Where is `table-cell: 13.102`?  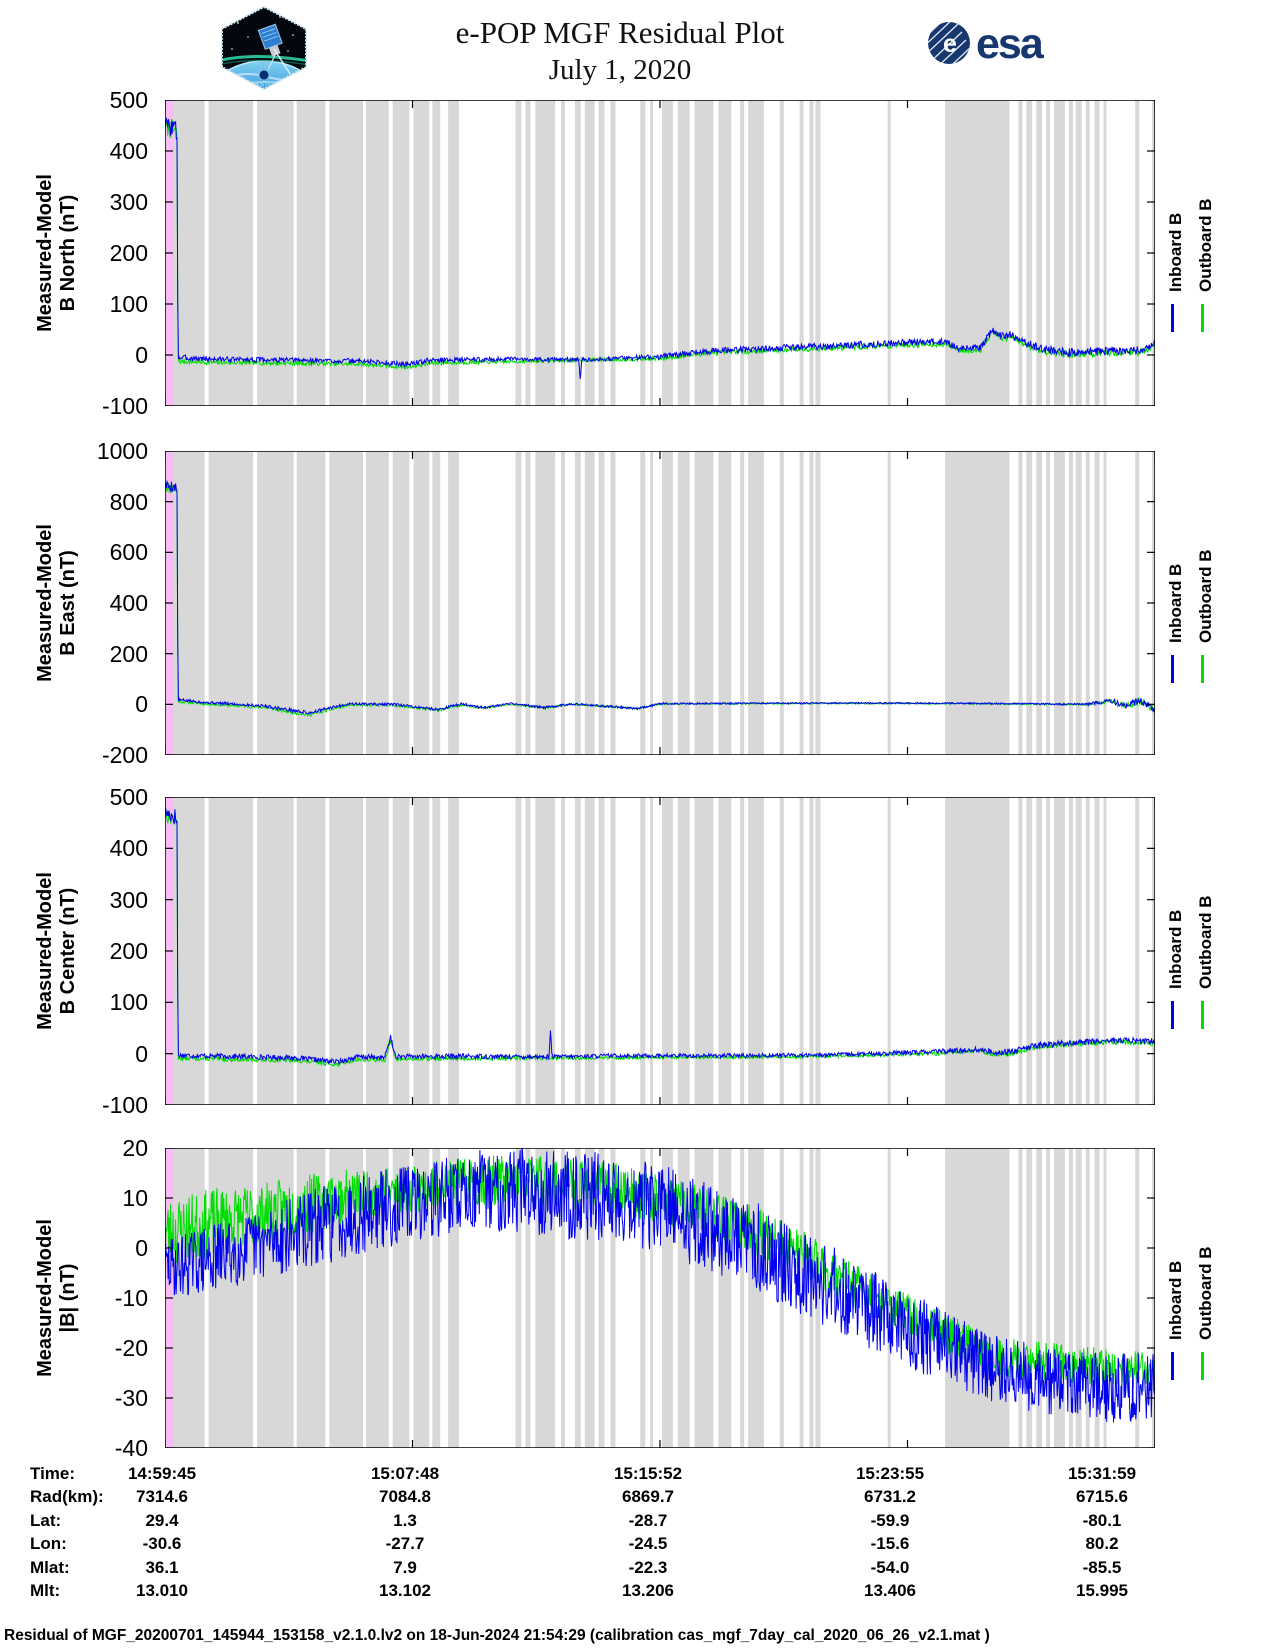
table-cell: 13.102 is located at coordinates (405, 1590).